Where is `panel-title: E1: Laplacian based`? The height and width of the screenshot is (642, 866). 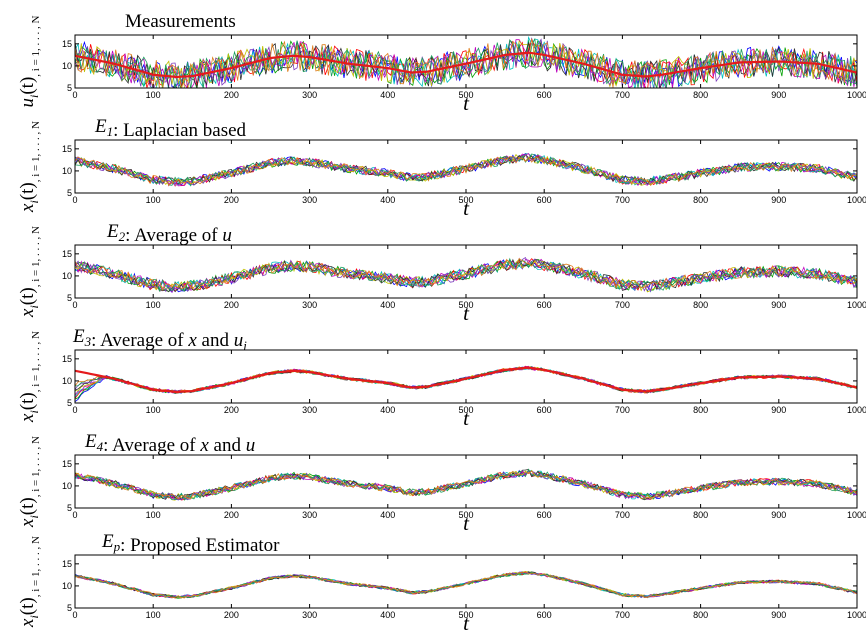 panel-title: E1: Laplacian based is located at coordinates (170, 128).